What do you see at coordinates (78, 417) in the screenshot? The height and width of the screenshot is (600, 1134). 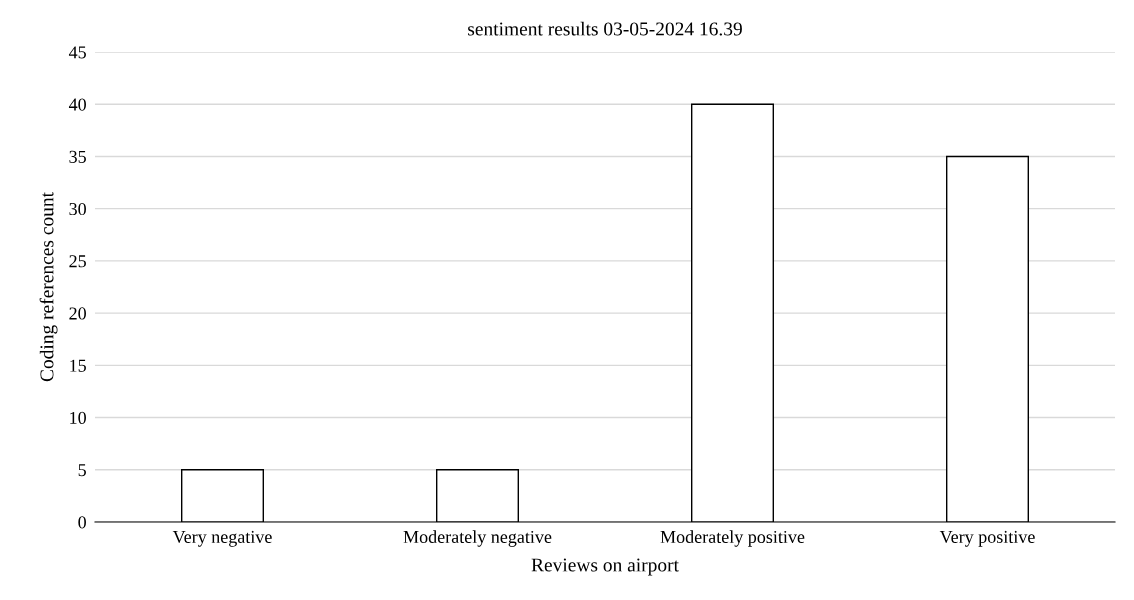 I see `y-tick-label: 10` at bounding box center [78, 417].